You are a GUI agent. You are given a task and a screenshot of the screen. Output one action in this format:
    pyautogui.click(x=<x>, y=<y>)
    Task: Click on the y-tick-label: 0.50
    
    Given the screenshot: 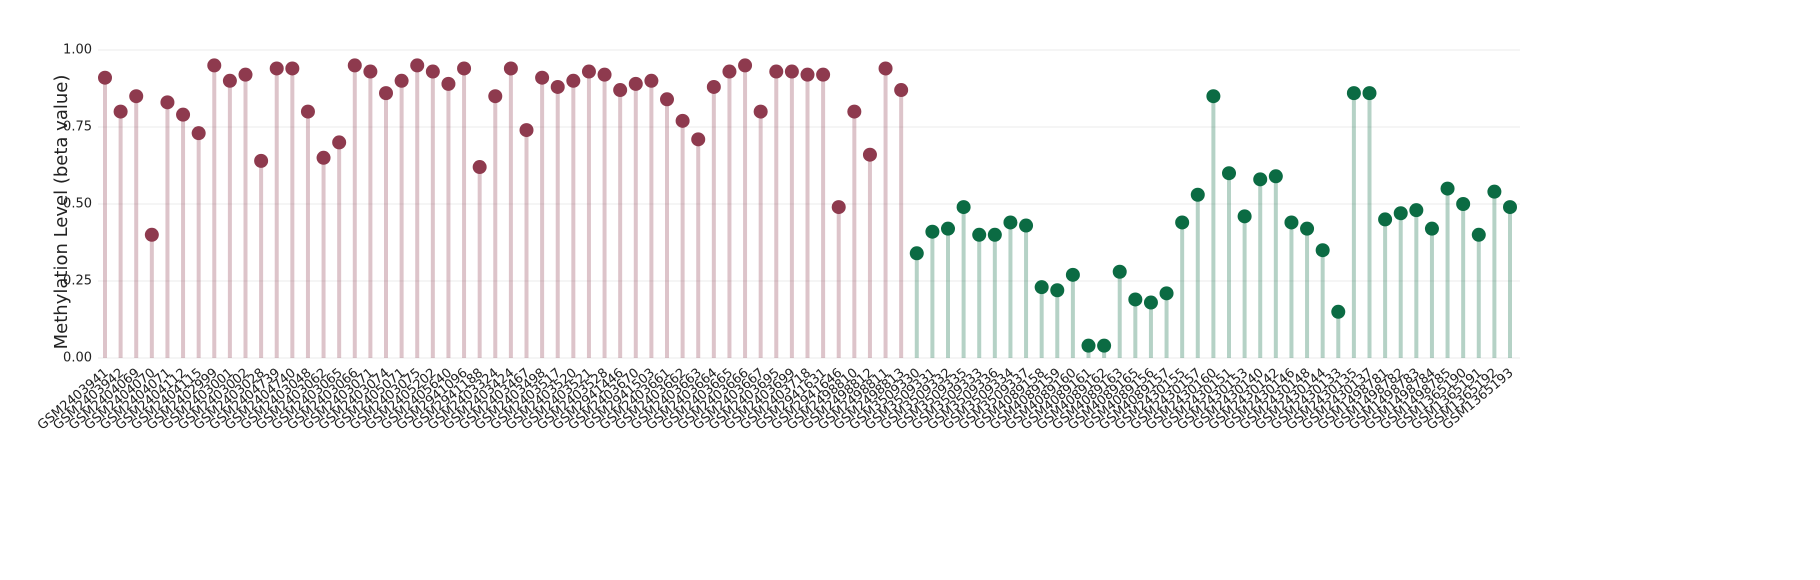 What is the action you would take?
    pyautogui.click(x=77, y=204)
    